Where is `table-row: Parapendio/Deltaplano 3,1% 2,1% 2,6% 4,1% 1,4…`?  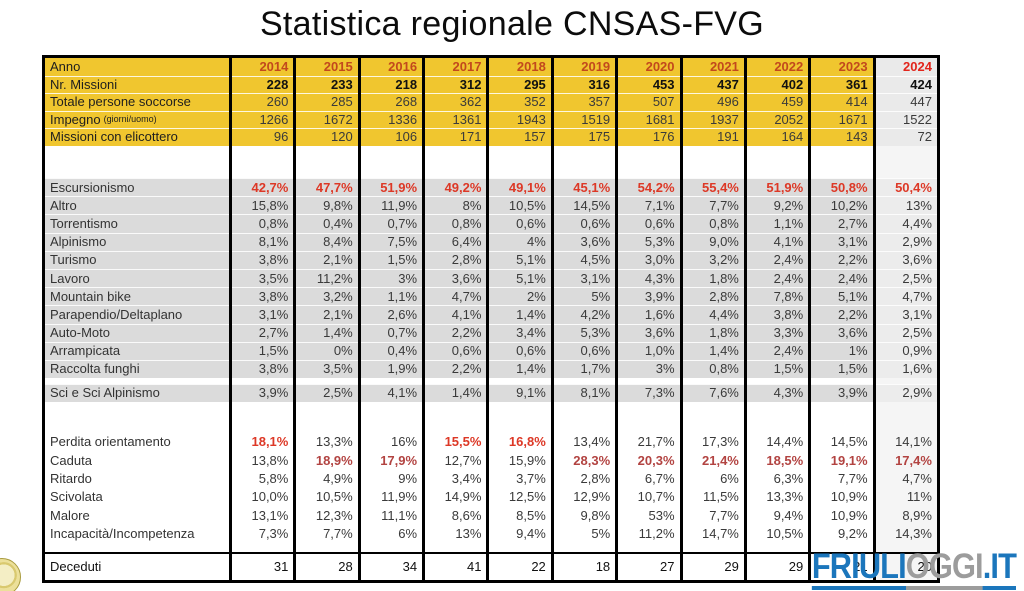 table-row: Parapendio/Deltaplano 3,1% 2,1% 2,6% 4,1% 1,4… is located at coordinates (491, 314).